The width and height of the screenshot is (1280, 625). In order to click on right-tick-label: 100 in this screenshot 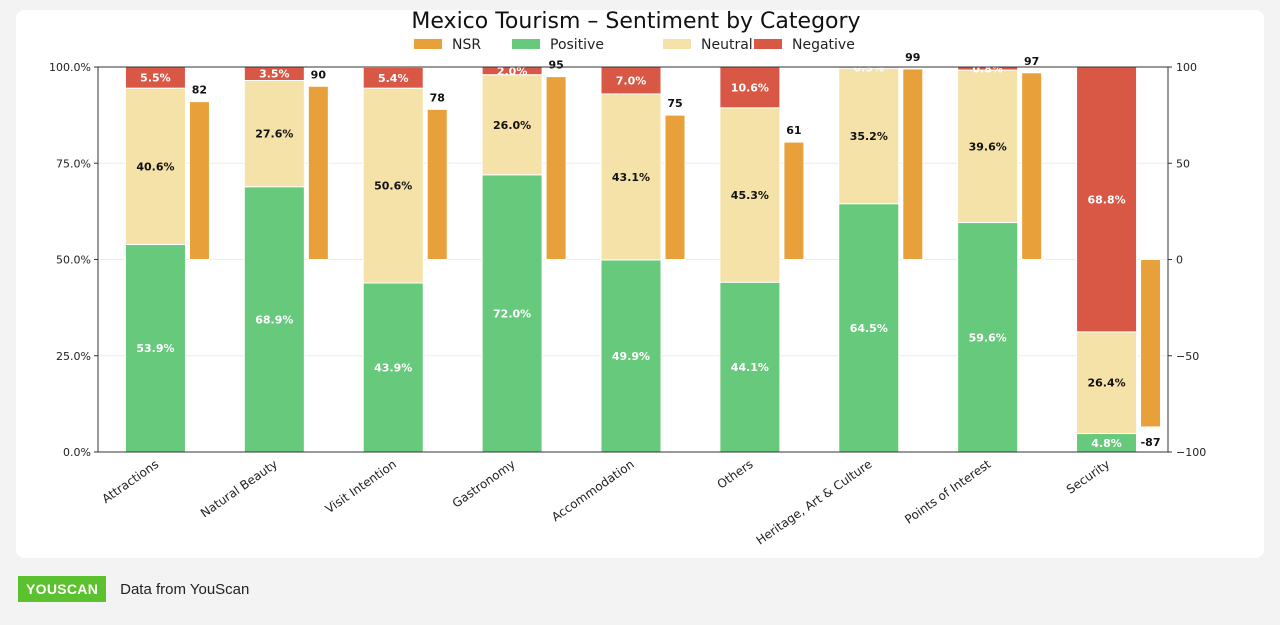, I will do `click(1186, 67)`.